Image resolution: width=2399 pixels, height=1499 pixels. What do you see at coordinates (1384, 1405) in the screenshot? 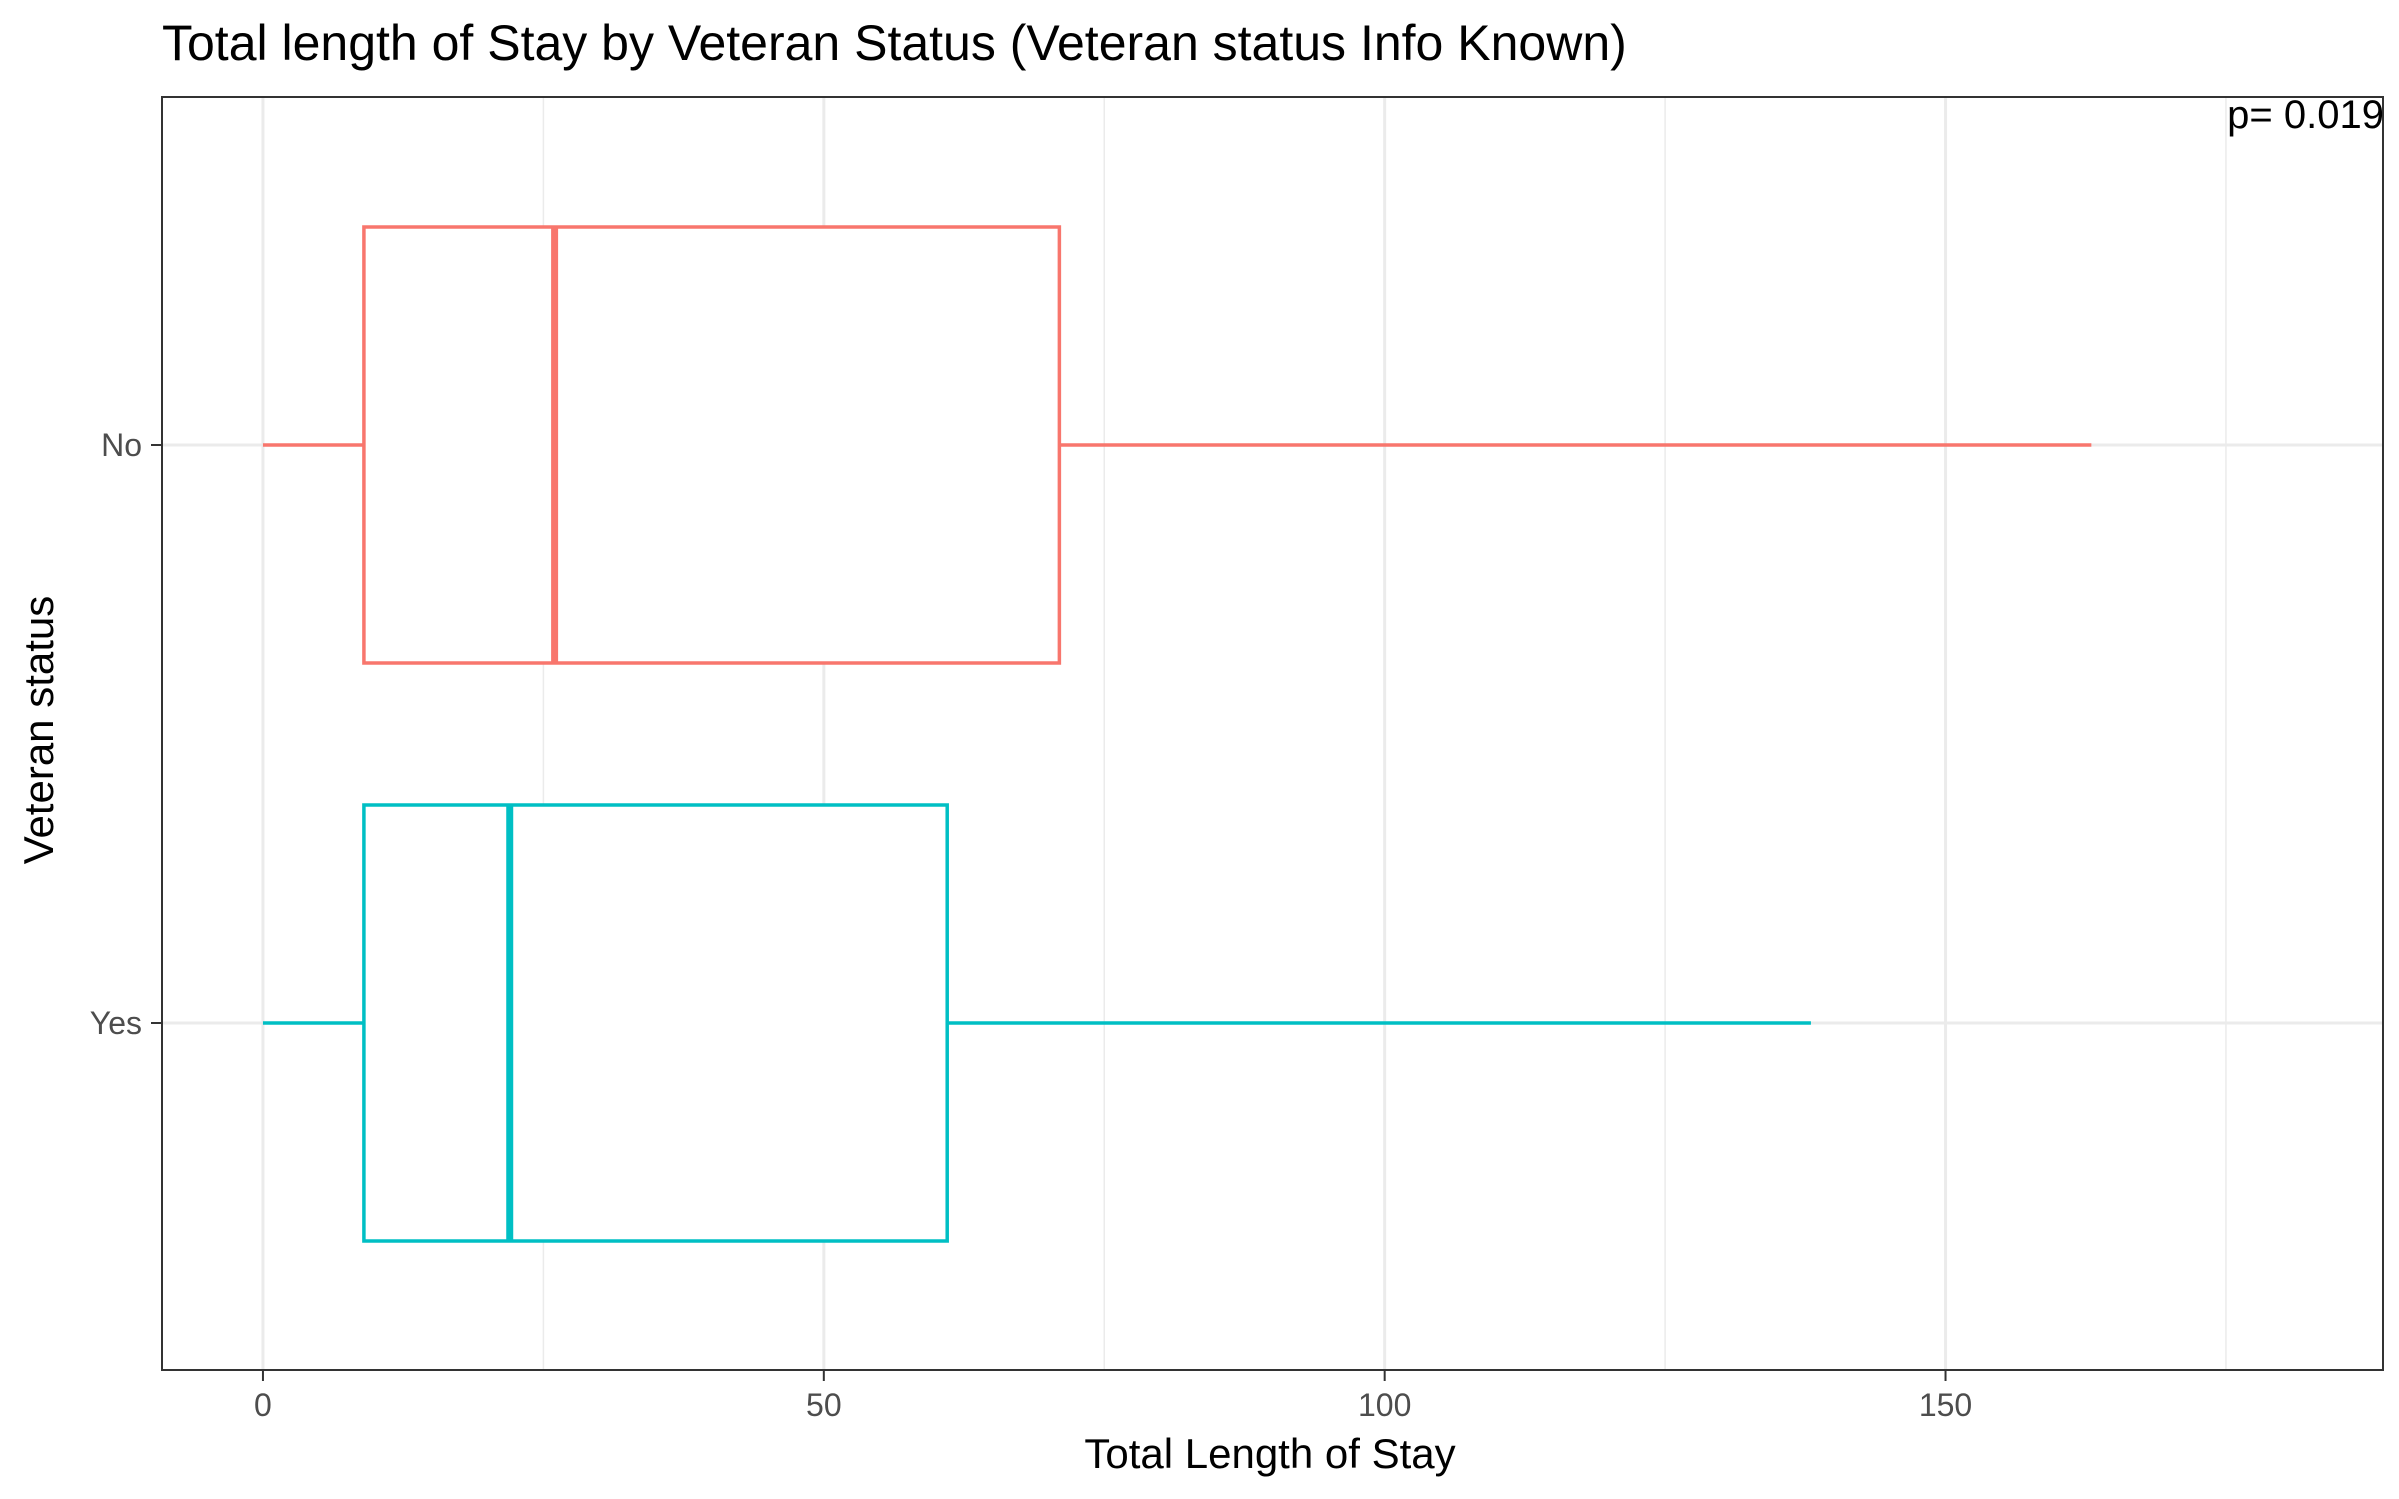
I see `x-tick-label: 100` at bounding box center [1384, 1405].